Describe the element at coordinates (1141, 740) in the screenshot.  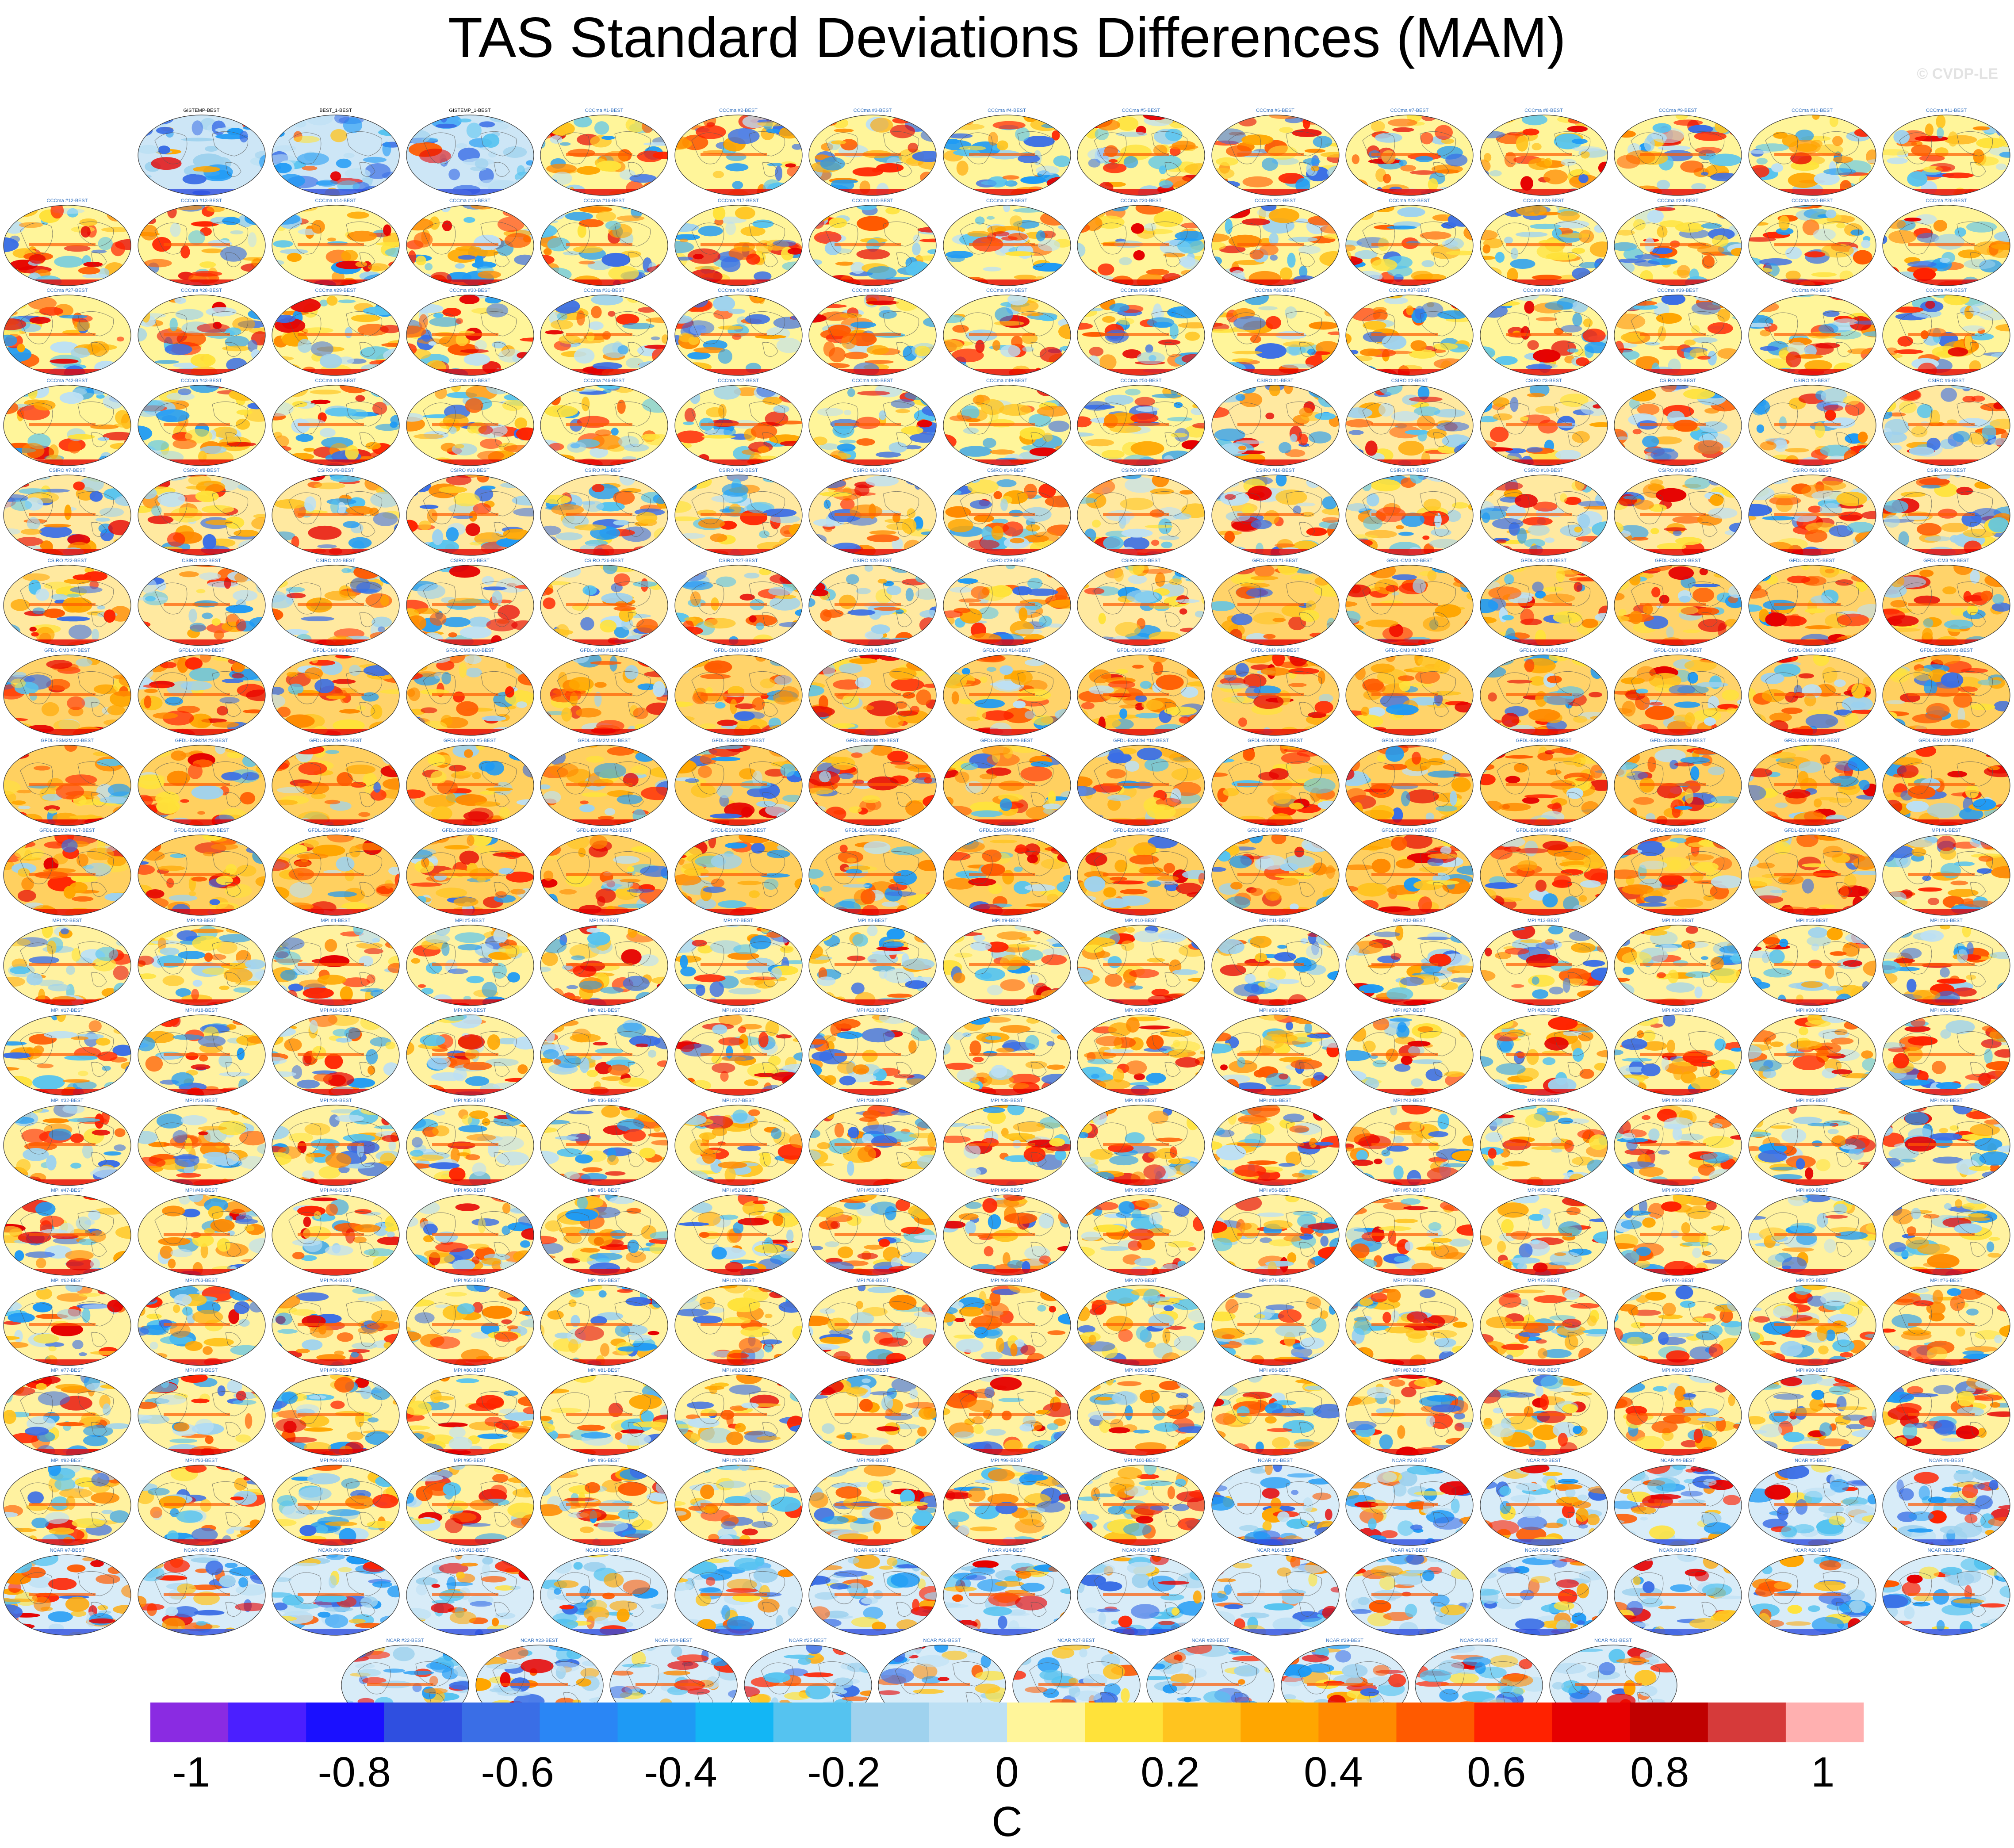
I see `map-panel-title: GFDL-ESM2M #10-BEST` at that location.